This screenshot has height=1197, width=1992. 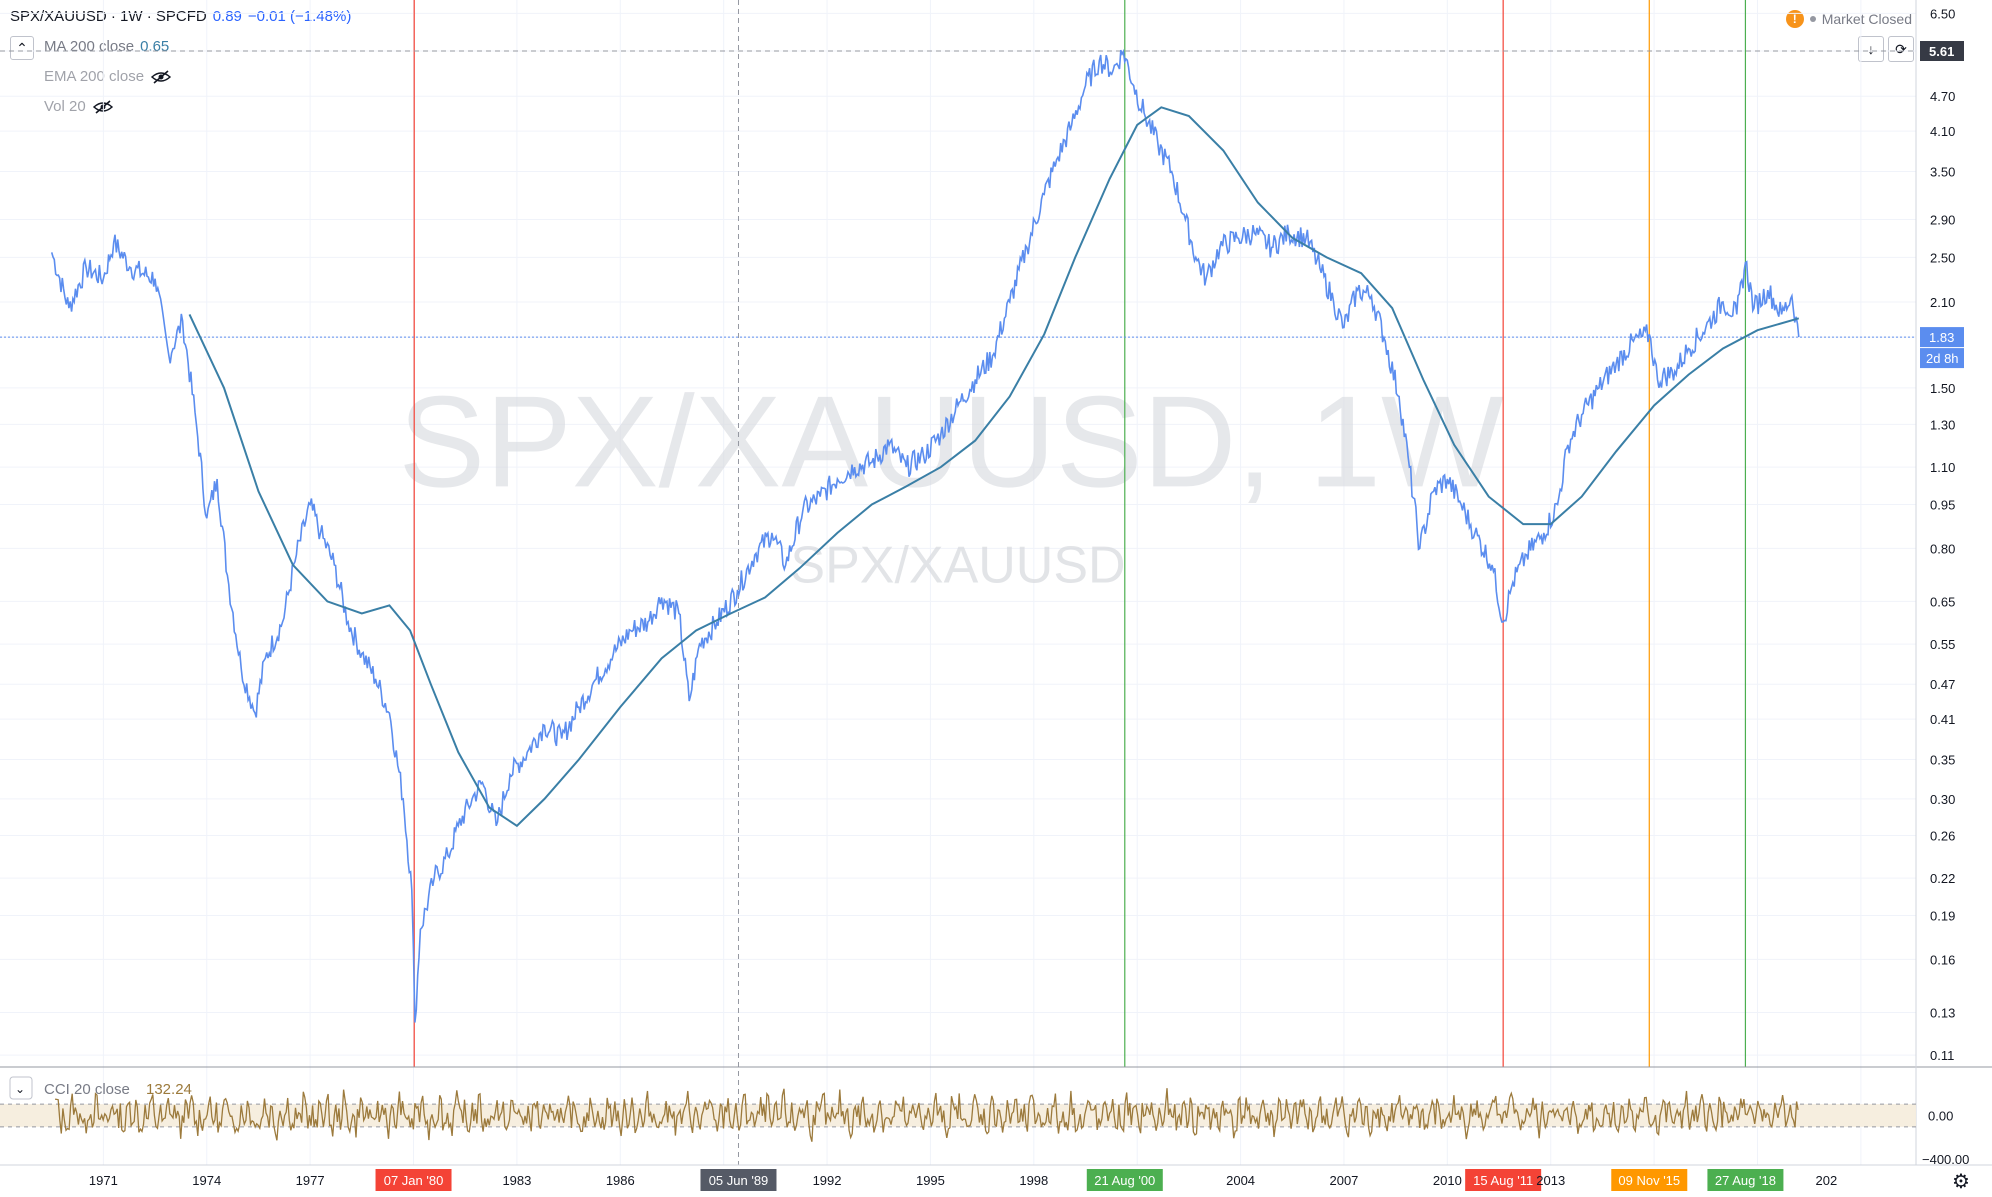 What do you see at coordinates (1942, 220) in the screenshot?
I see `y-tick-label: 2.90` at bounding box center [1942, 220].